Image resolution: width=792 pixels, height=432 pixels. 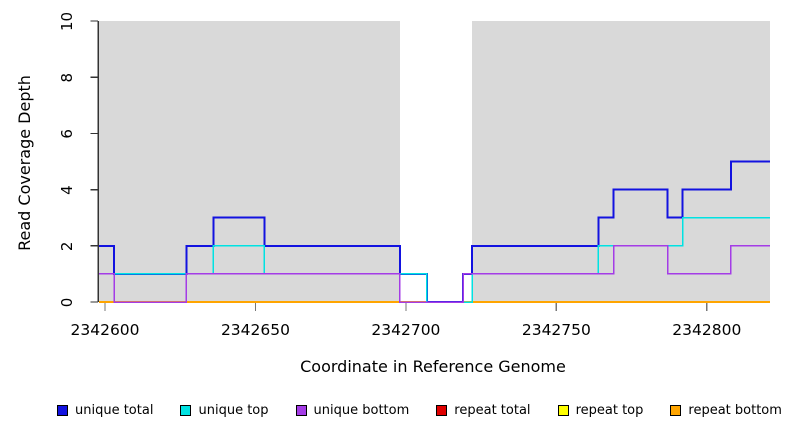 What do you see at coordinates (105, 330) in the screenshot?
I see `x-tick-label: 2342600` at bounding box center [105, 330].